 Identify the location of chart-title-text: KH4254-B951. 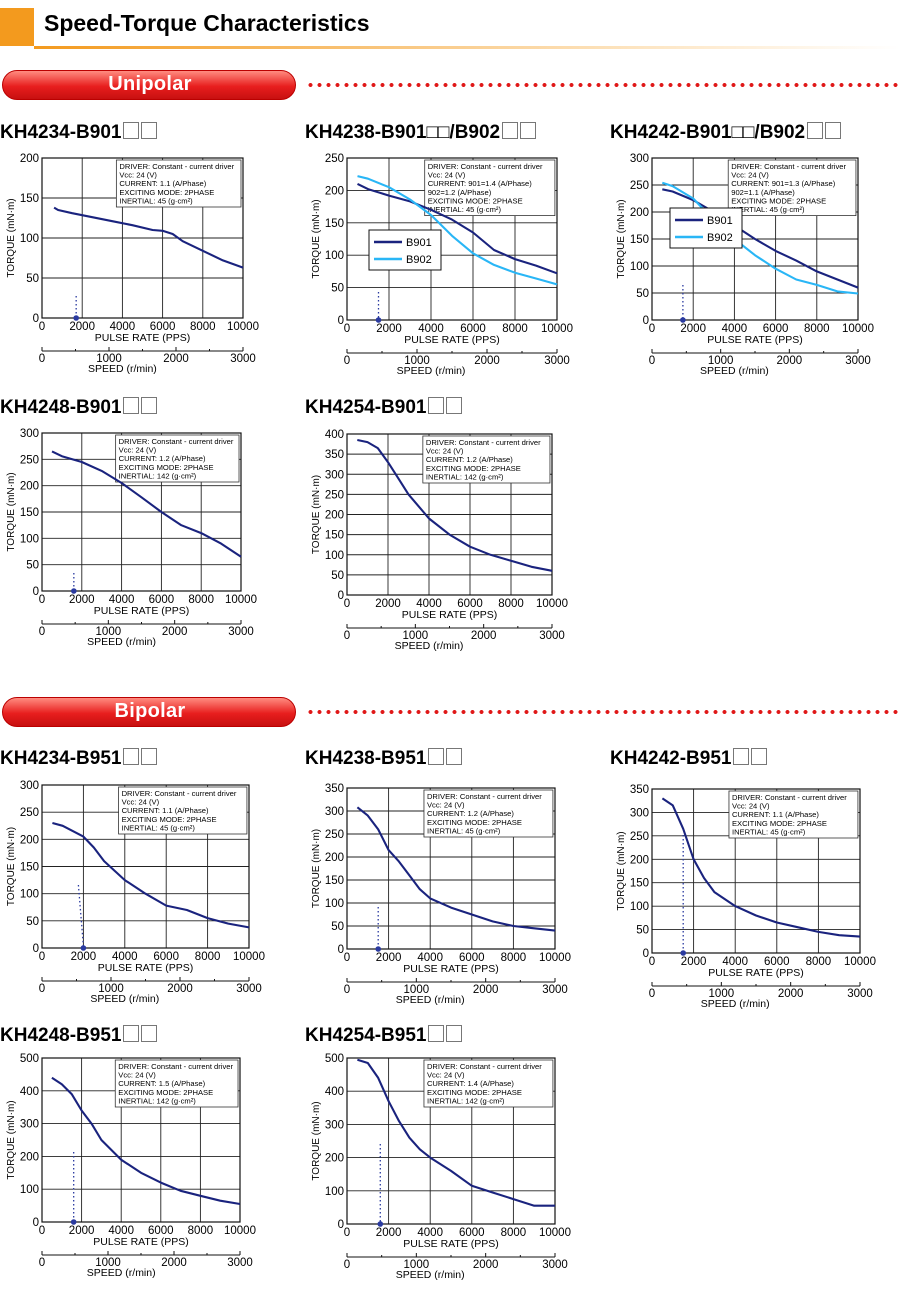
(366, 1035).